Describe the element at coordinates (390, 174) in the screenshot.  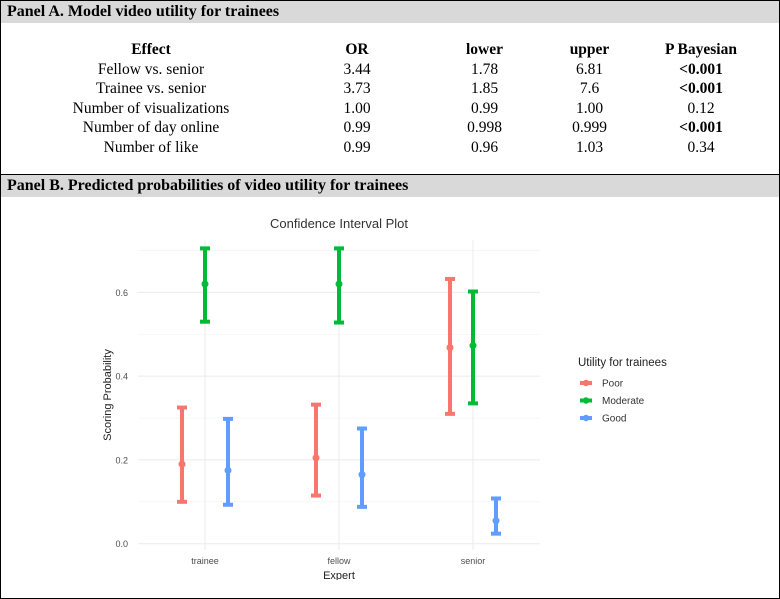
I see `panel-divider` at that location.